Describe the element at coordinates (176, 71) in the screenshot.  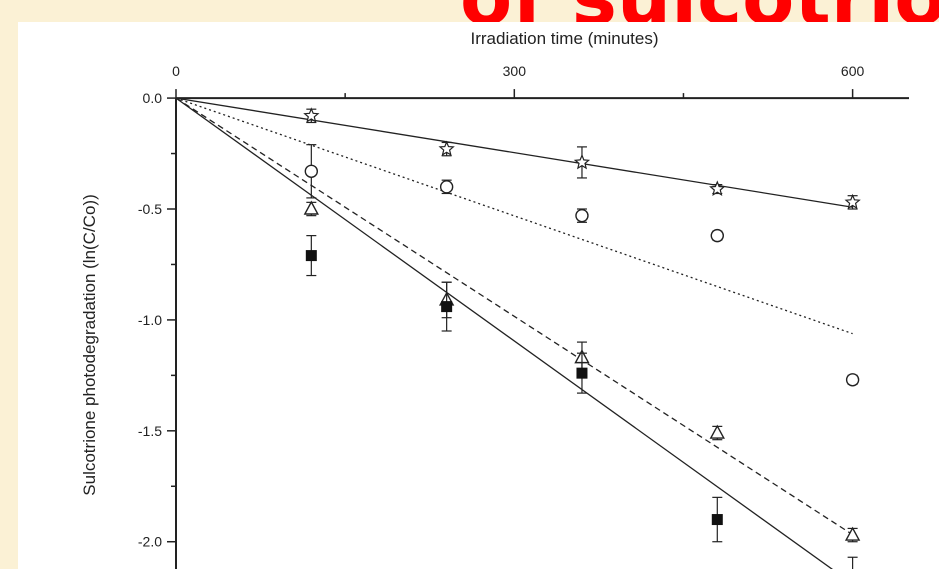
I see `x-tick-label: 0` at that location.